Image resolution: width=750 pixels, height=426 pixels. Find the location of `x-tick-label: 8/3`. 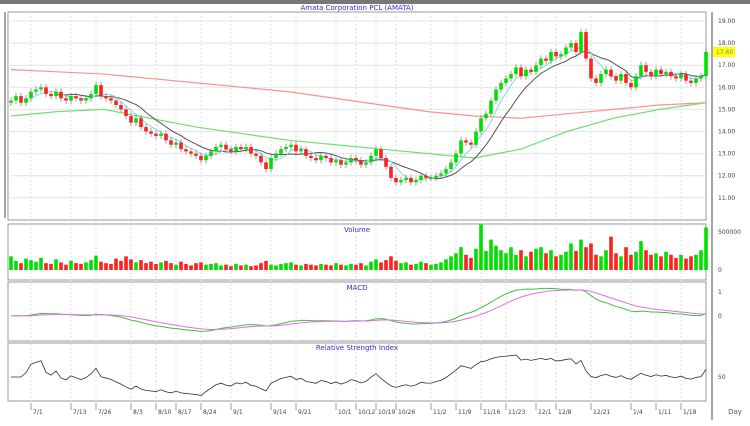

x-tick-label: 8/3 is located at coordinates (138, 412).